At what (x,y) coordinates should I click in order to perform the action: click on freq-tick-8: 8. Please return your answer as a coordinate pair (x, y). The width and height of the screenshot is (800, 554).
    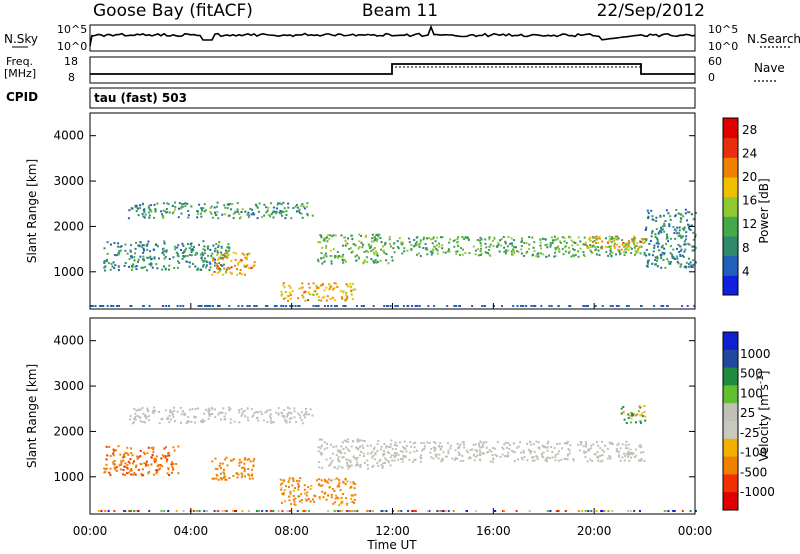
    Looking at the image, I should click on (71, 77).